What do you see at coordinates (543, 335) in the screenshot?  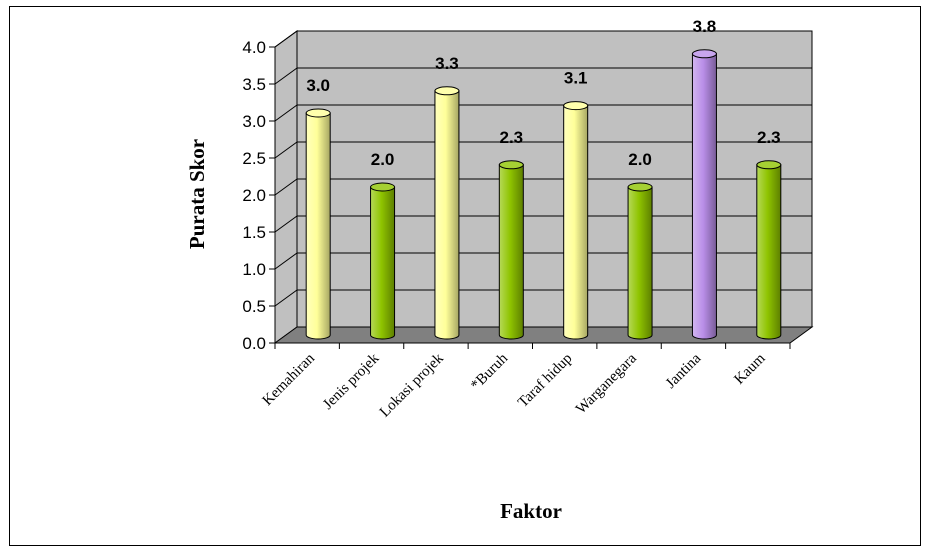 I see `floor` at bounding box center [543, 335].